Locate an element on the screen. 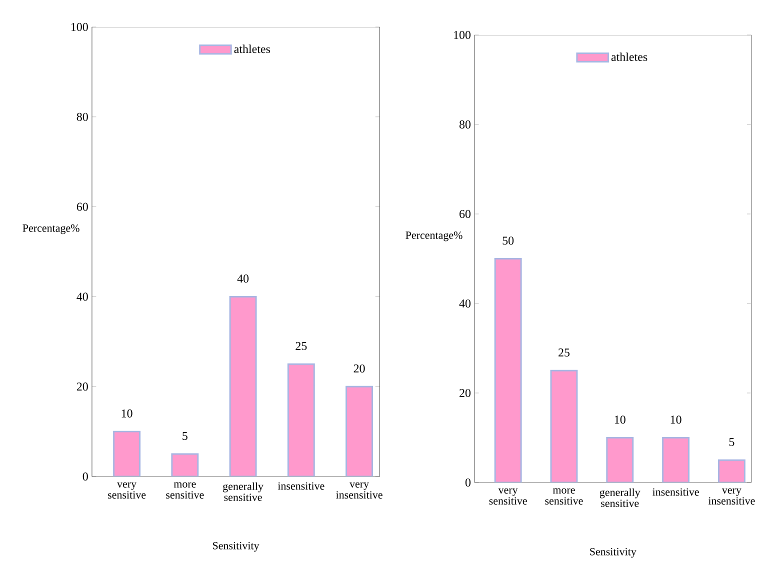  data-label: 20 is located at coordinates (359, 368).